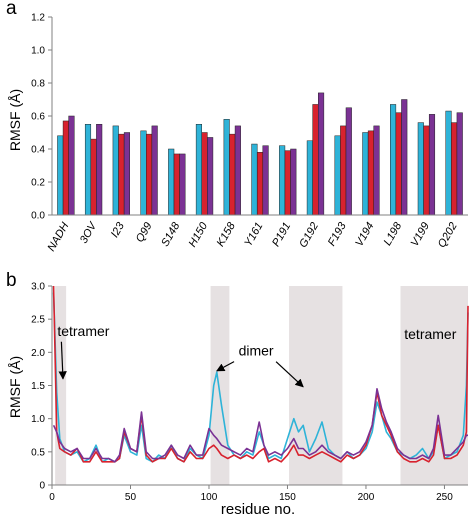 Image resolution: width=474 pixels, height=518 pixels. I want to click on category-label: Q202, so click(448, 235).